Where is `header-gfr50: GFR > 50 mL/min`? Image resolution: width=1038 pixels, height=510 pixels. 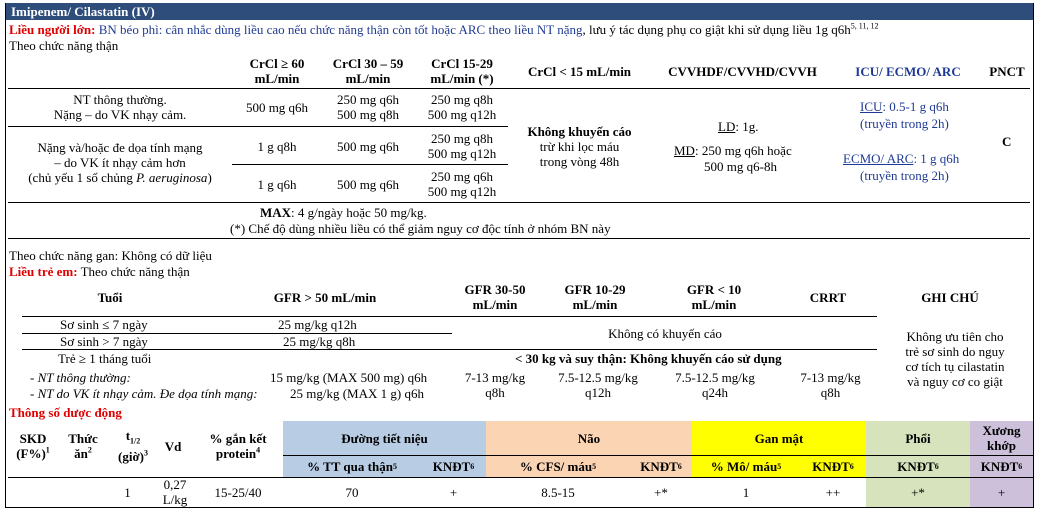 header-gfr50: GFR > 50 mL/min is located at coordinates (325, 297).